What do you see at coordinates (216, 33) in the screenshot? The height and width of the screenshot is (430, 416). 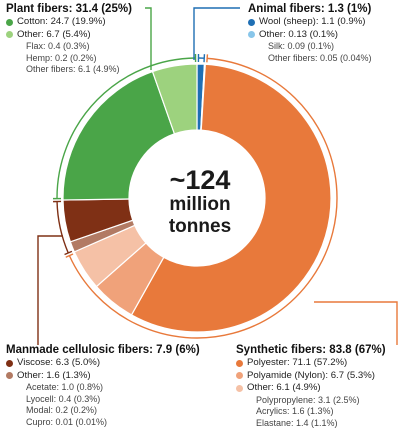 I see `leader-line-animal` at bounding box center [216, 33].